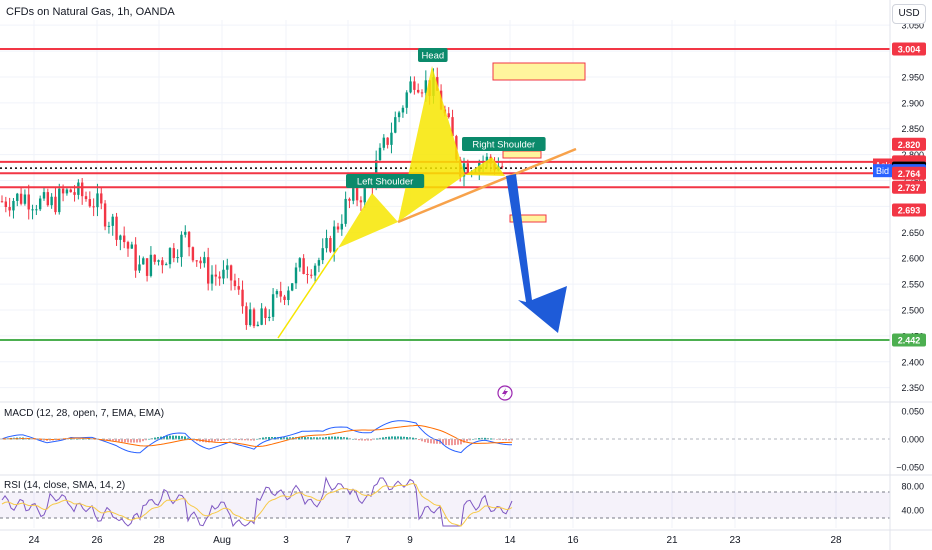 The image size is (932, 550). I want to click on rsi-label: RSI (14, close, SMA, 14, 2), so click(65, 485).